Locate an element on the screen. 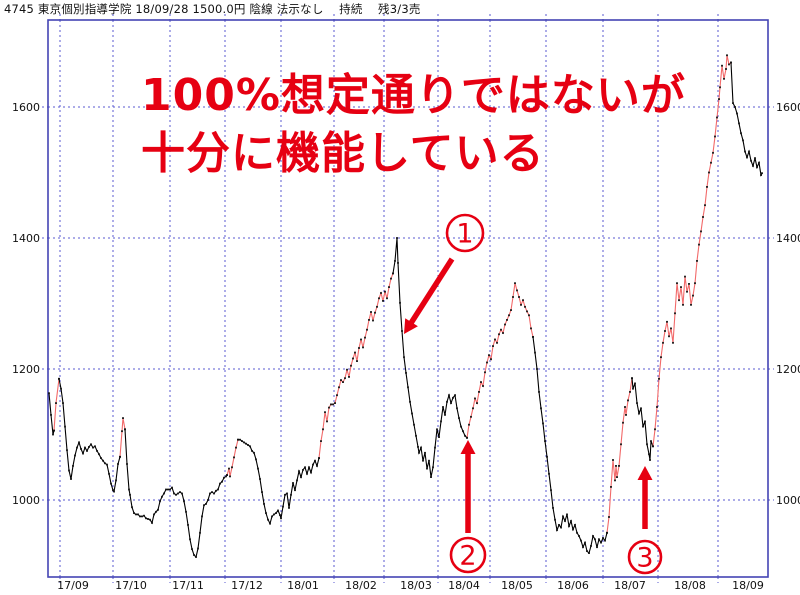  y-axis-label-left: 1000 is located at coordinates (26, 500).